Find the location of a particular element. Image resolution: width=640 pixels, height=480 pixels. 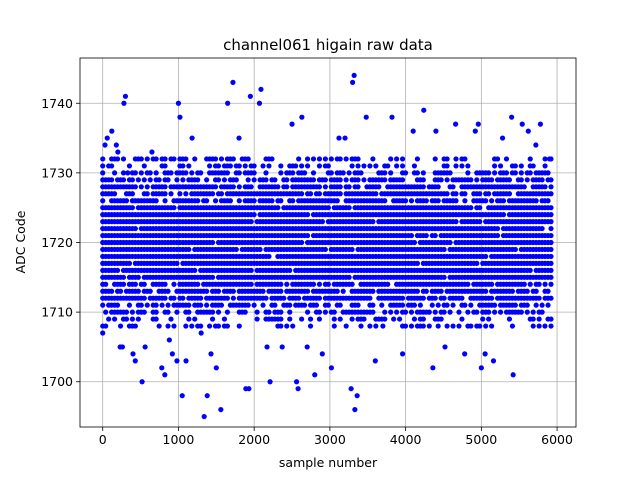

y-tick-label: 1700 is located at coordinates (57, 381).